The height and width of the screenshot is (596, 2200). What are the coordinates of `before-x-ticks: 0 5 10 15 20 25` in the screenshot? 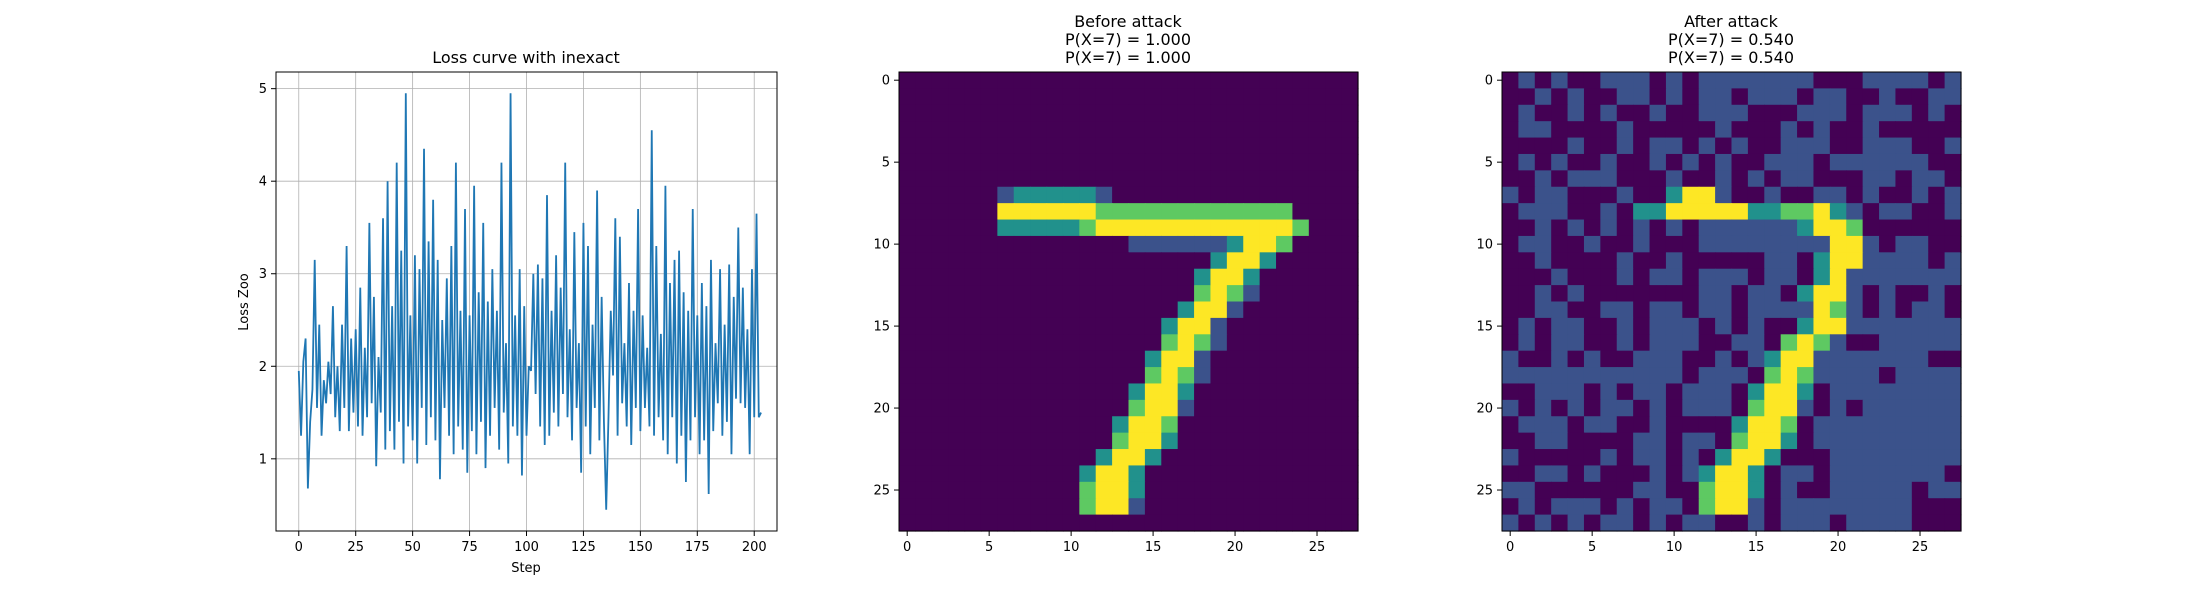 It's located at (1114, 543).